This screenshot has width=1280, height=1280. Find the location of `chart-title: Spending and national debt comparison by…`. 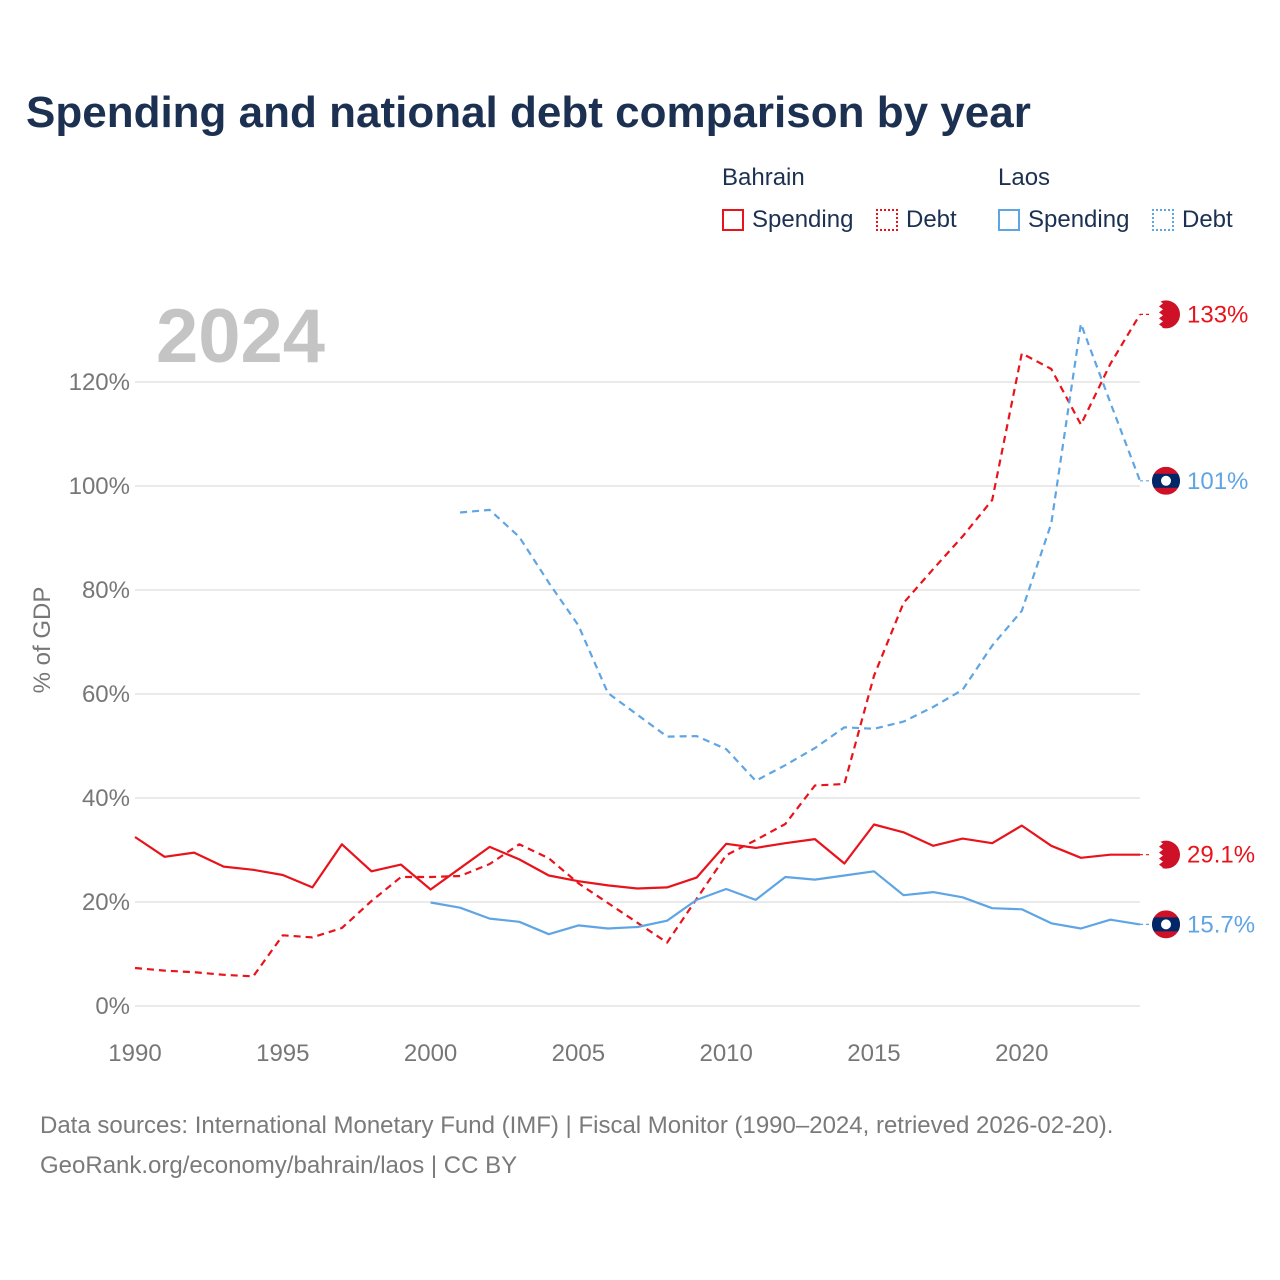

chart-title: Spending and national debt comparison by… is located at coordinates (528, 112).